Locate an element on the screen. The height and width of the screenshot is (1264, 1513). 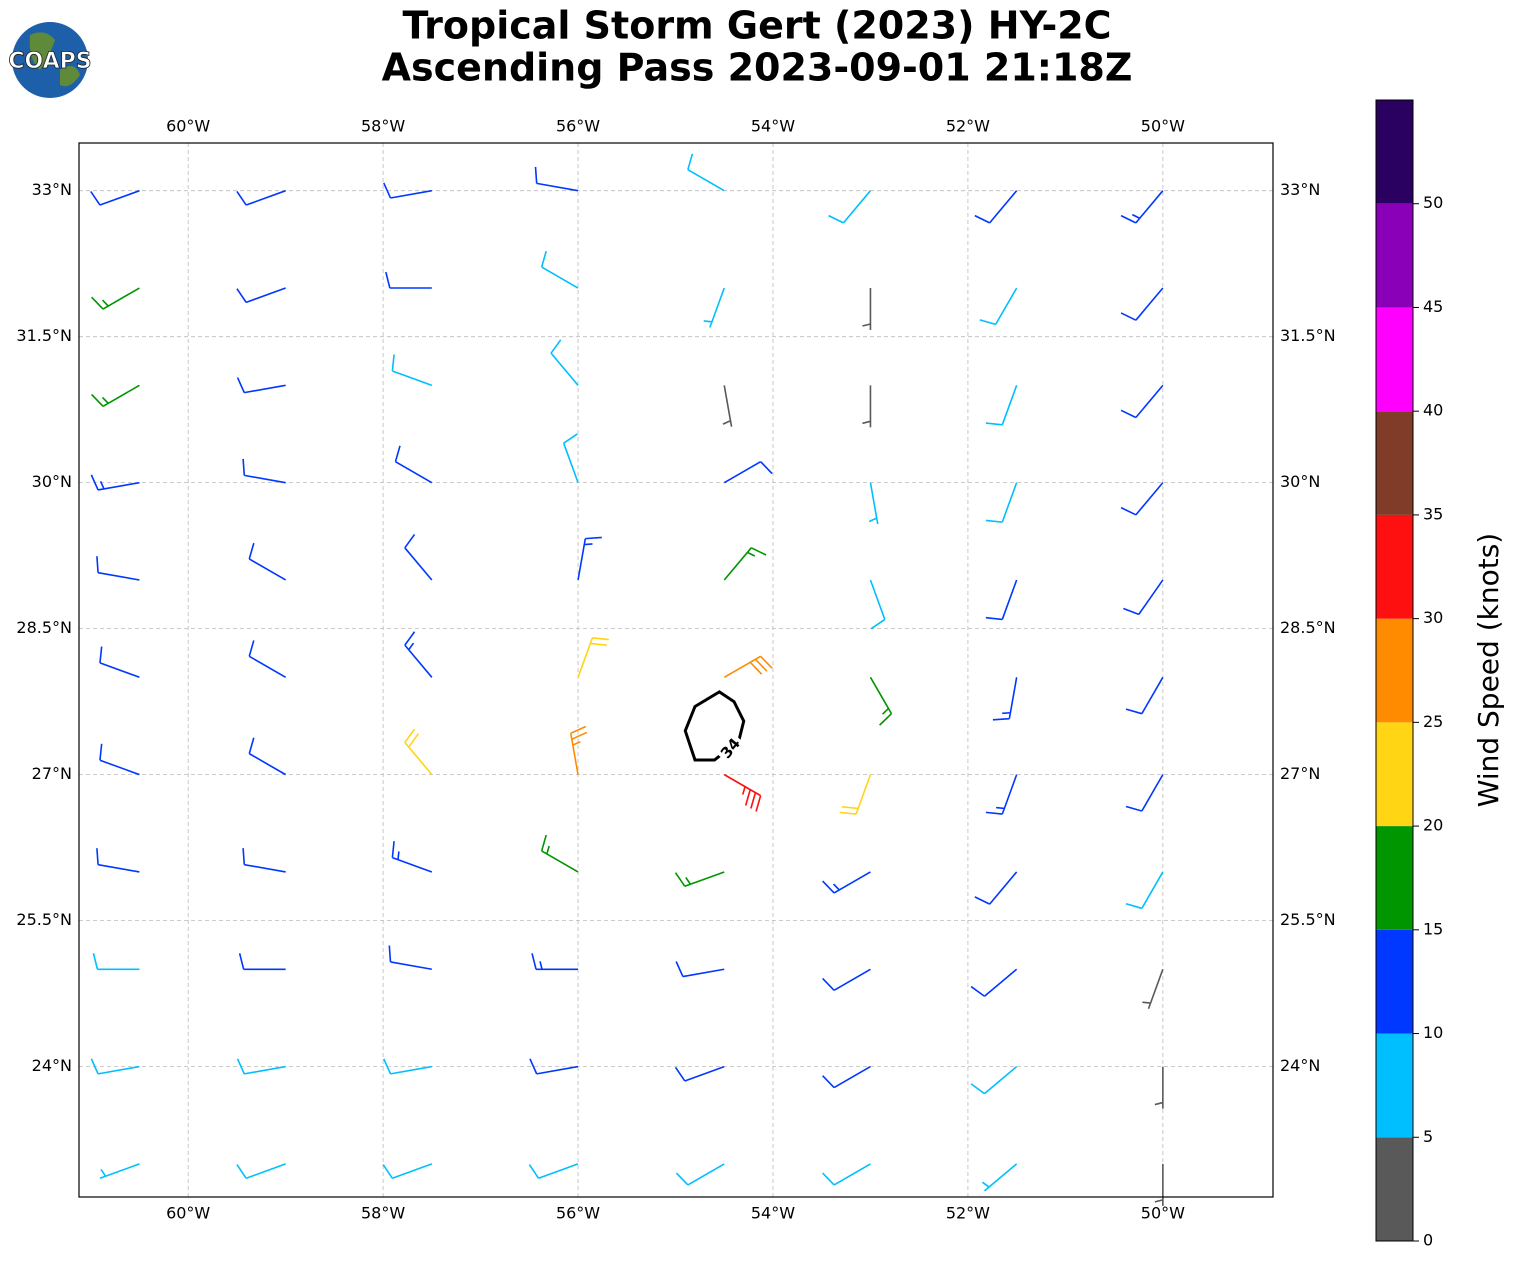
contour-label-bg is located at coordinates (730, 748).